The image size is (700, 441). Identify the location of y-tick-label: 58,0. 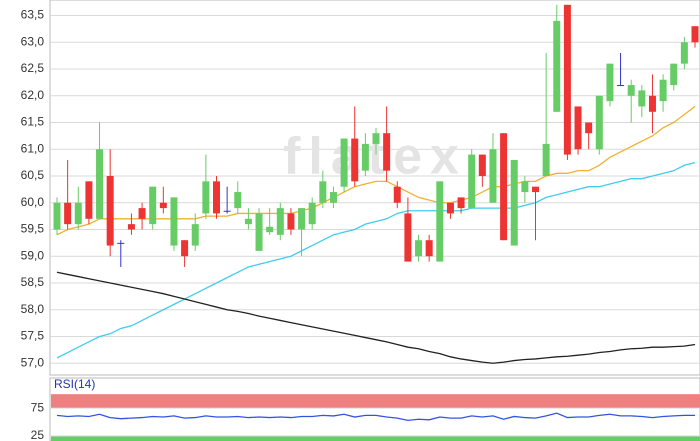
(33, 309).